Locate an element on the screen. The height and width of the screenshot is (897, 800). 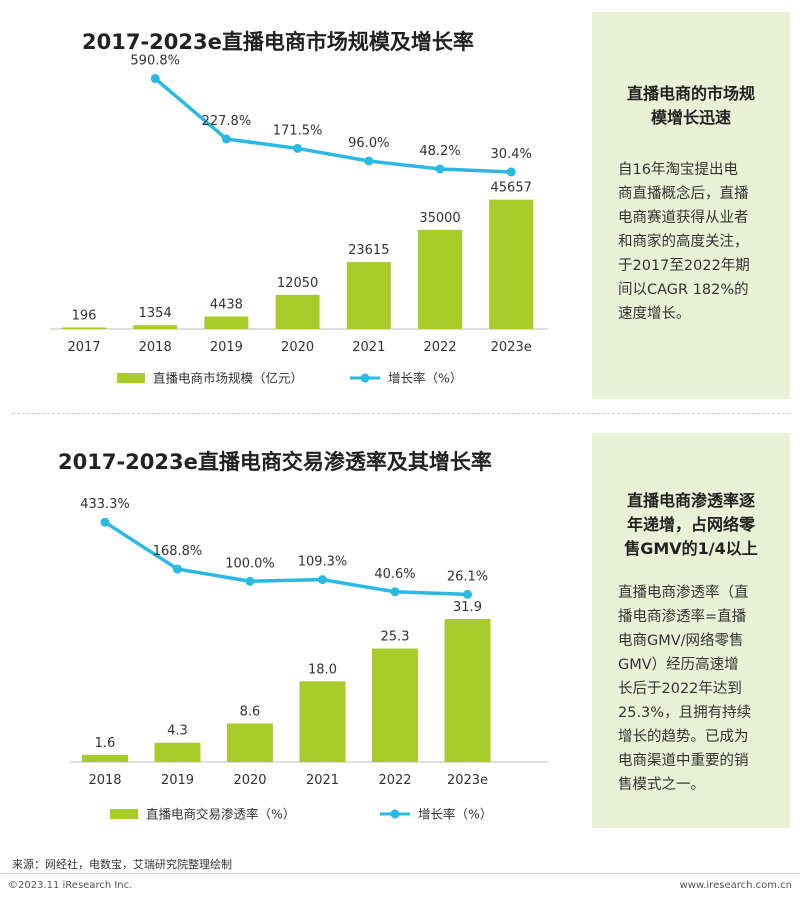
bar-value-label: 18.0 is located at coordinates (322, 669).